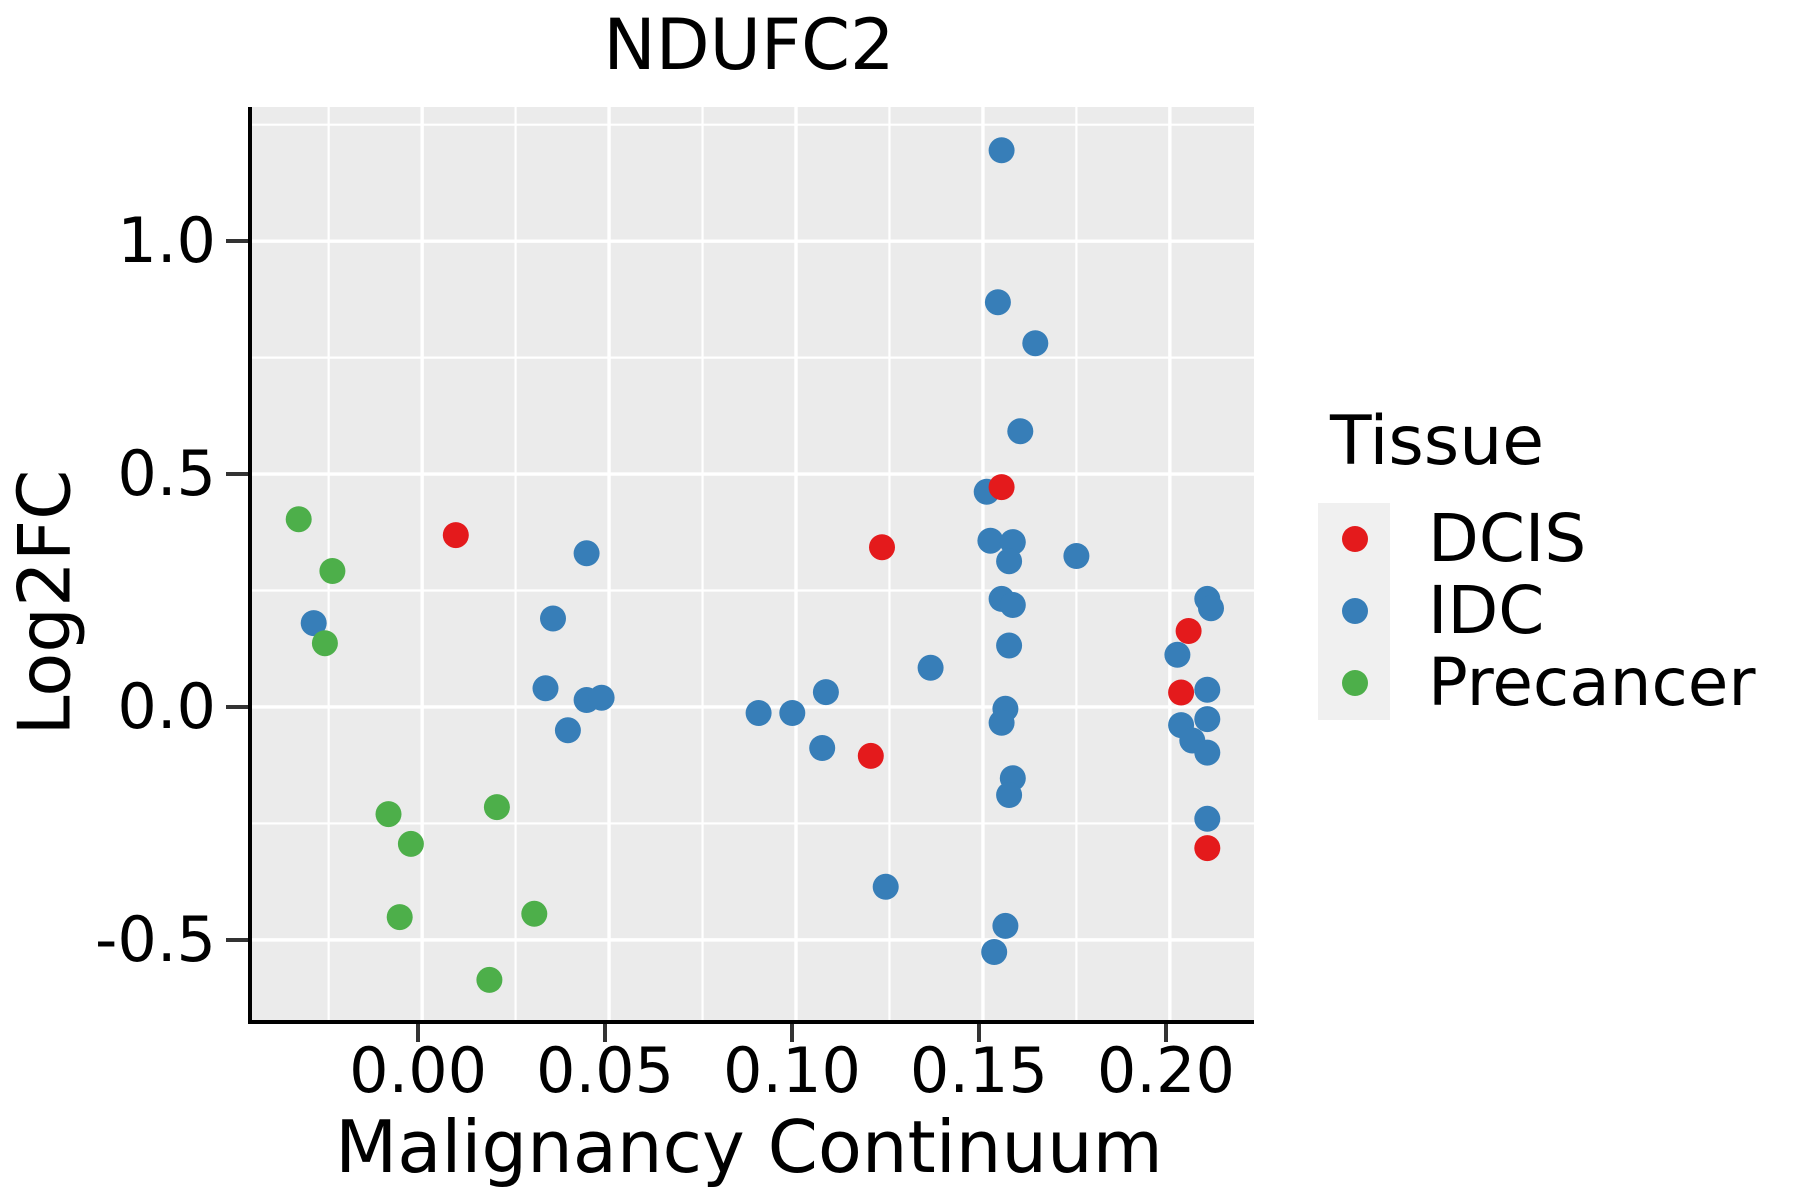 The height and width of the screenshot is (1200, 1800). I want to click on y-tick-label: -0.5, so click(155, 939).